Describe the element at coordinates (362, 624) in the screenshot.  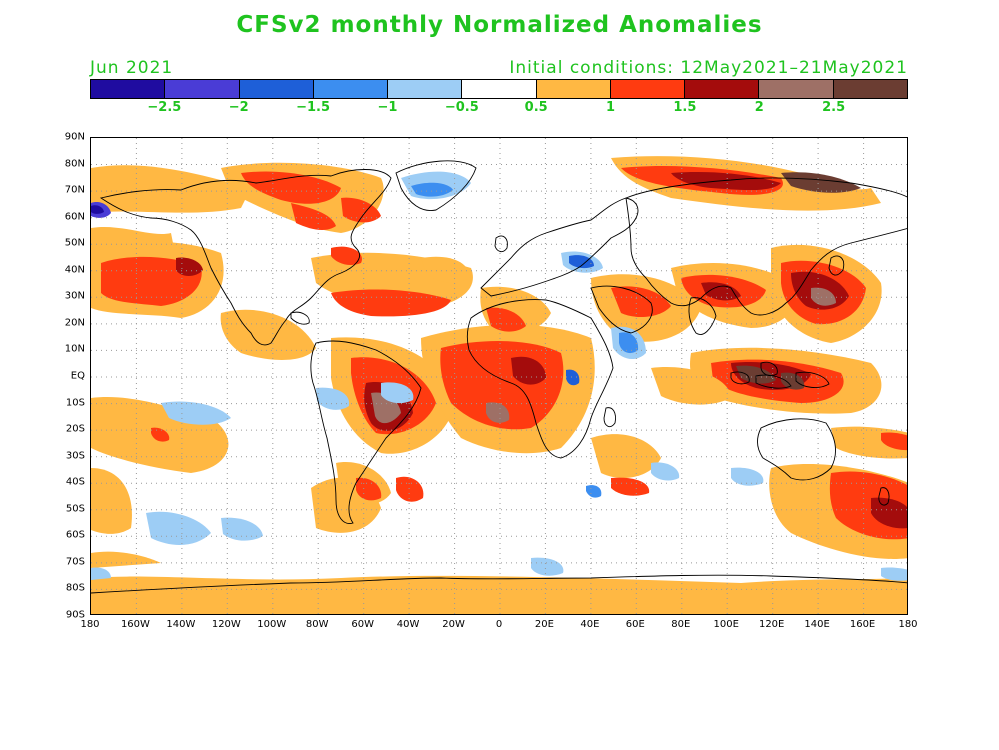
I see `longitude-label: 60W` at that location.